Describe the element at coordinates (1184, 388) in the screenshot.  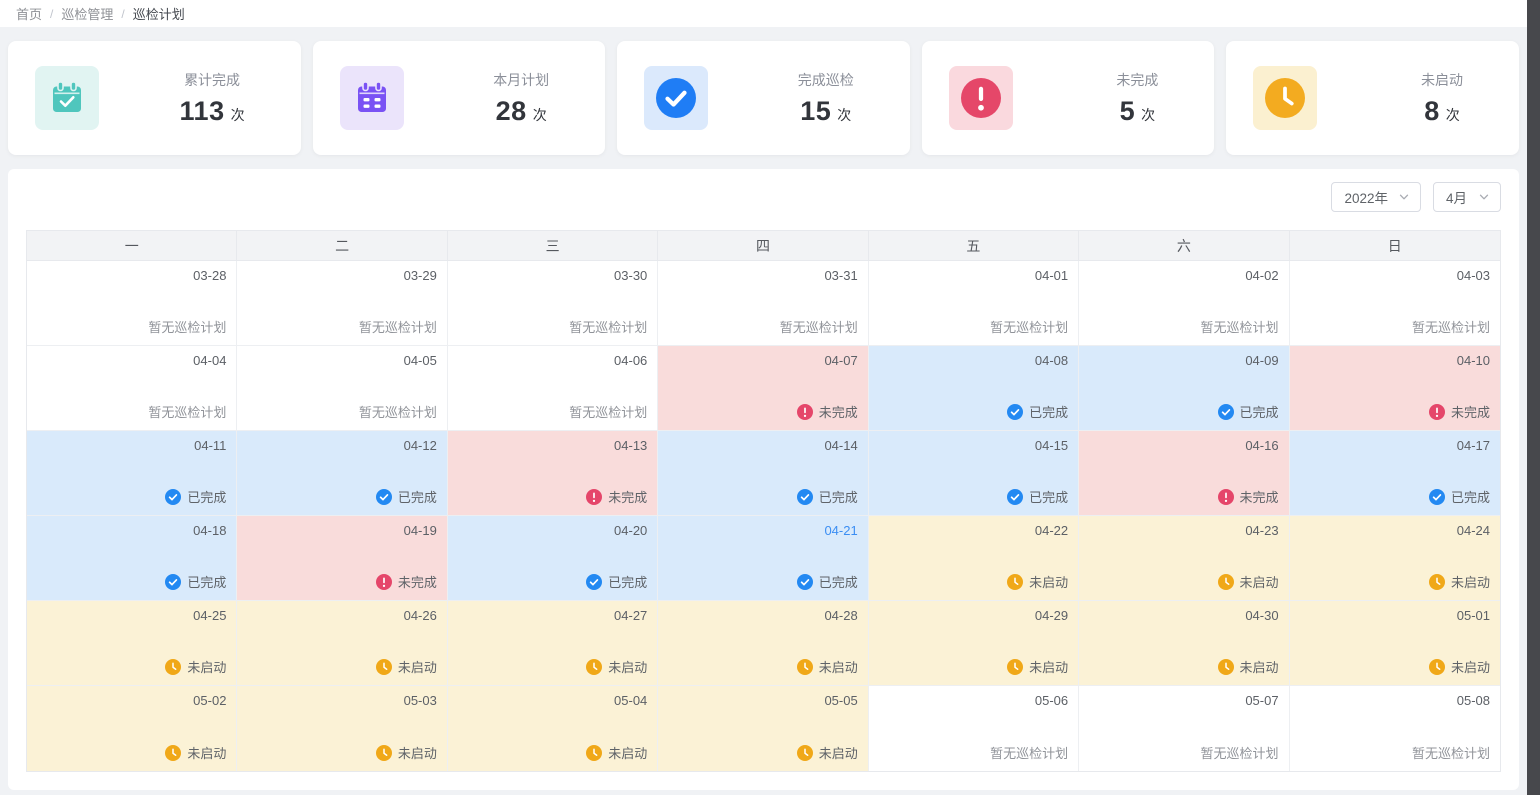
I see `calendar-cell-04-09: 04-09 已完成` at that location.